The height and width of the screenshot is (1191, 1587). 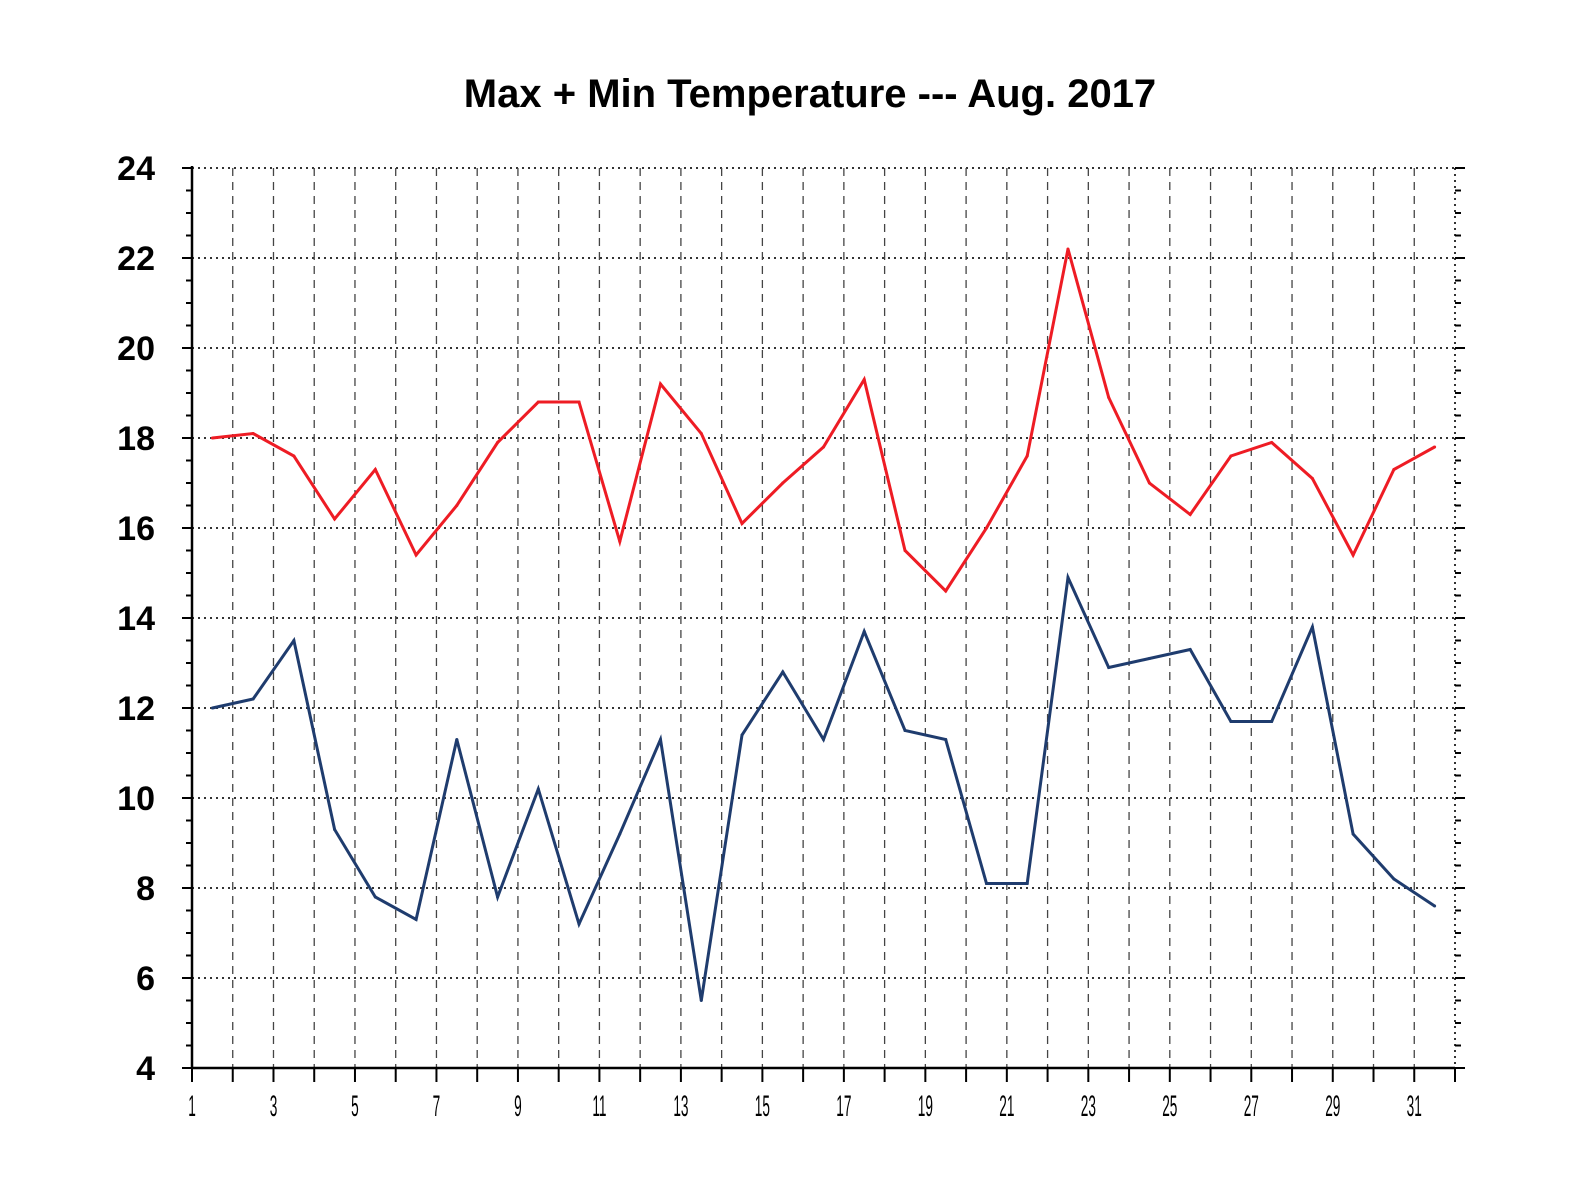 What do you see at coordinates (843, 1105) in the screenshot?
I see `x-tick-label: 17` at bounding box center [843, 1105].